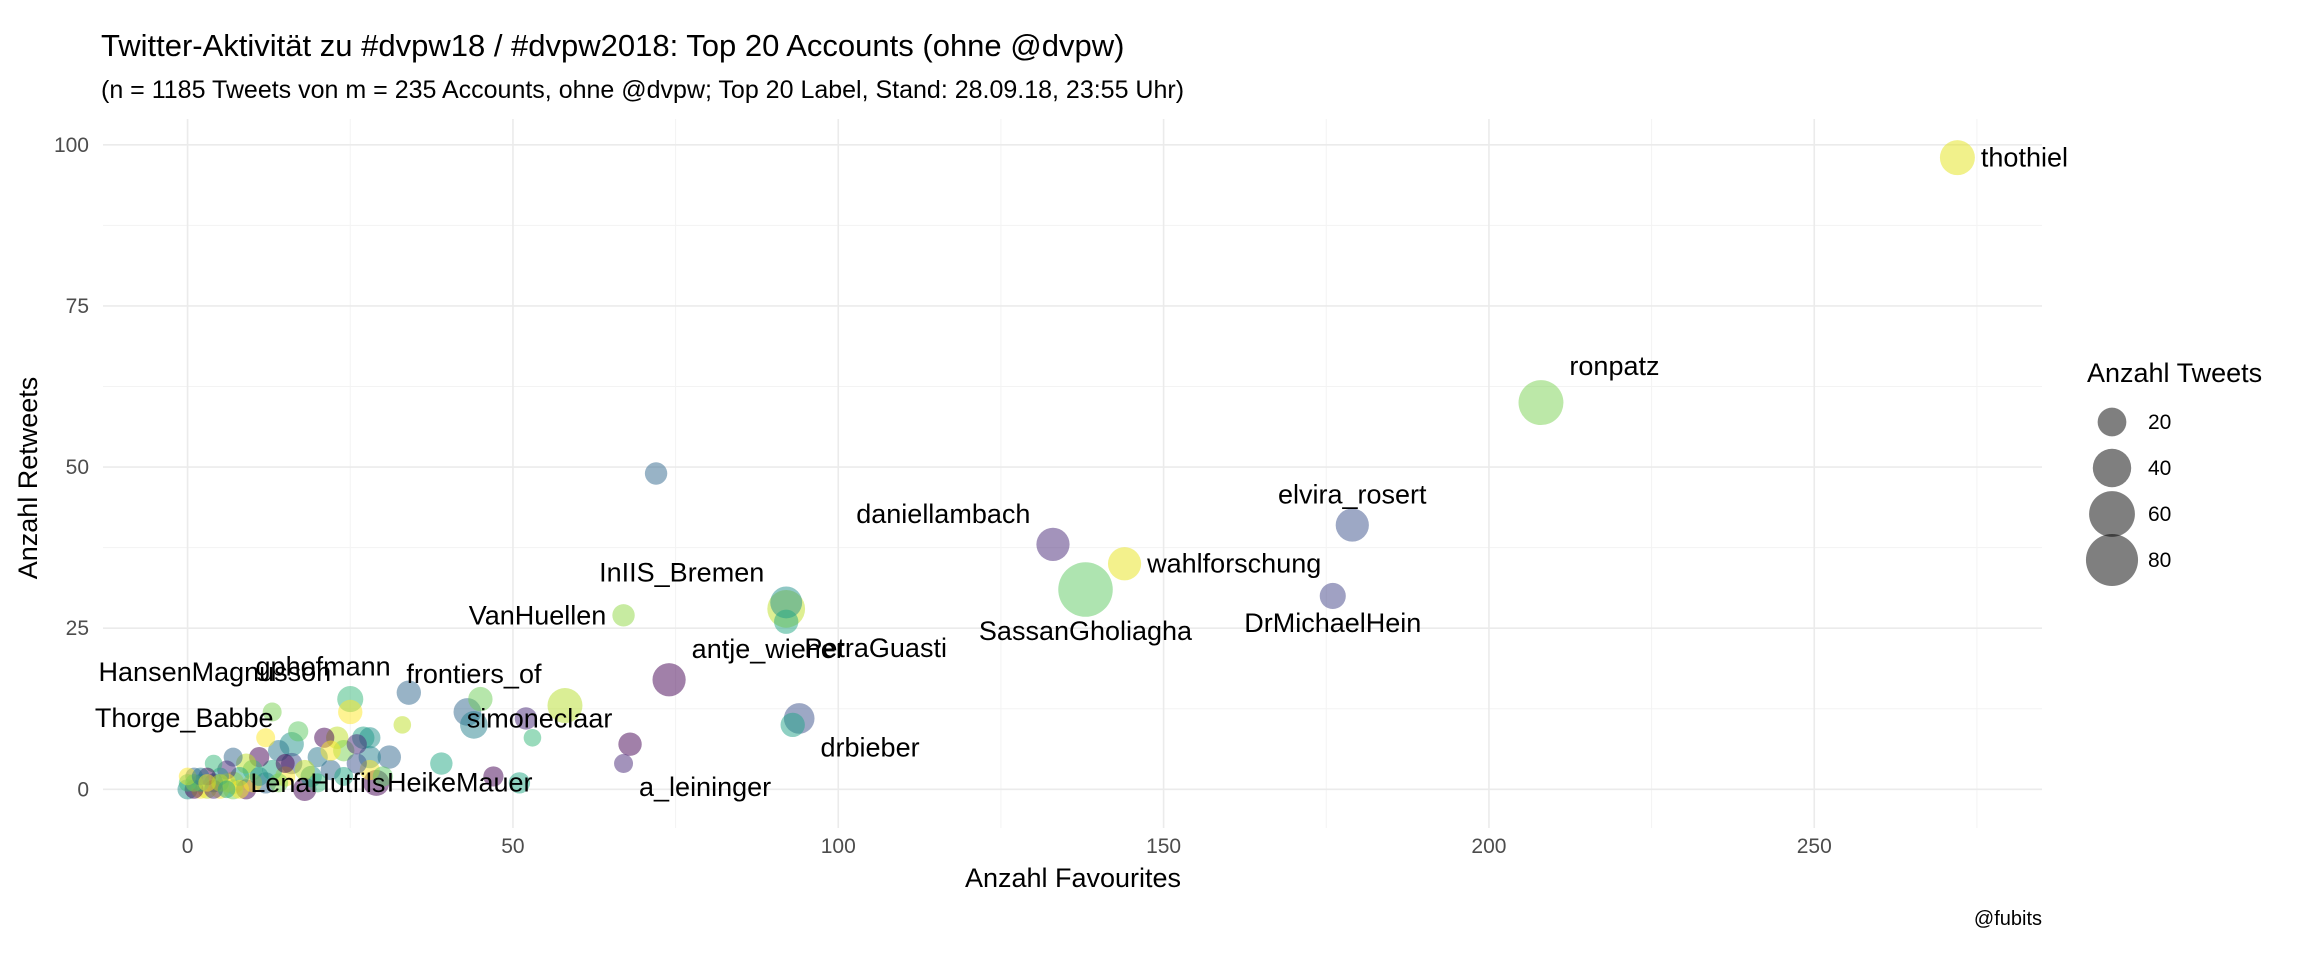 This screenshot has width=2304, height=960. Describe the element at coordinates (1957, 158) in the screenshot. I see `data-point-thothiel` at that location.